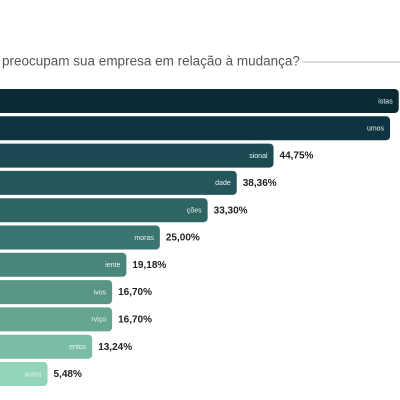 This screenshot has height=400, width=400. Describe the element at coordinates (115, 347) in the screenshot. I see `value-label: 13,24%` at that location.